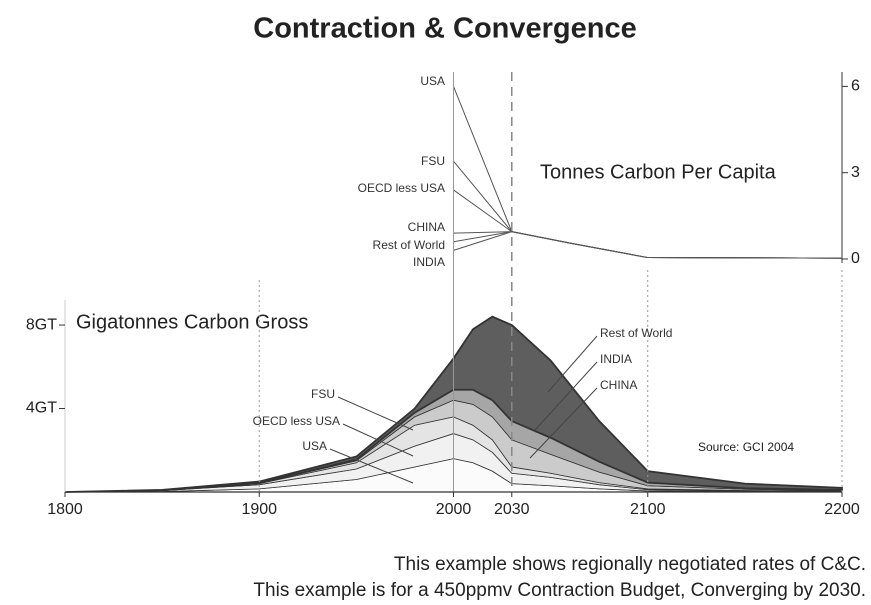 Image resolution: width=871 pixels, height=605 pixels. I want to click on y2-tick-label: 3, so click(855, 172).